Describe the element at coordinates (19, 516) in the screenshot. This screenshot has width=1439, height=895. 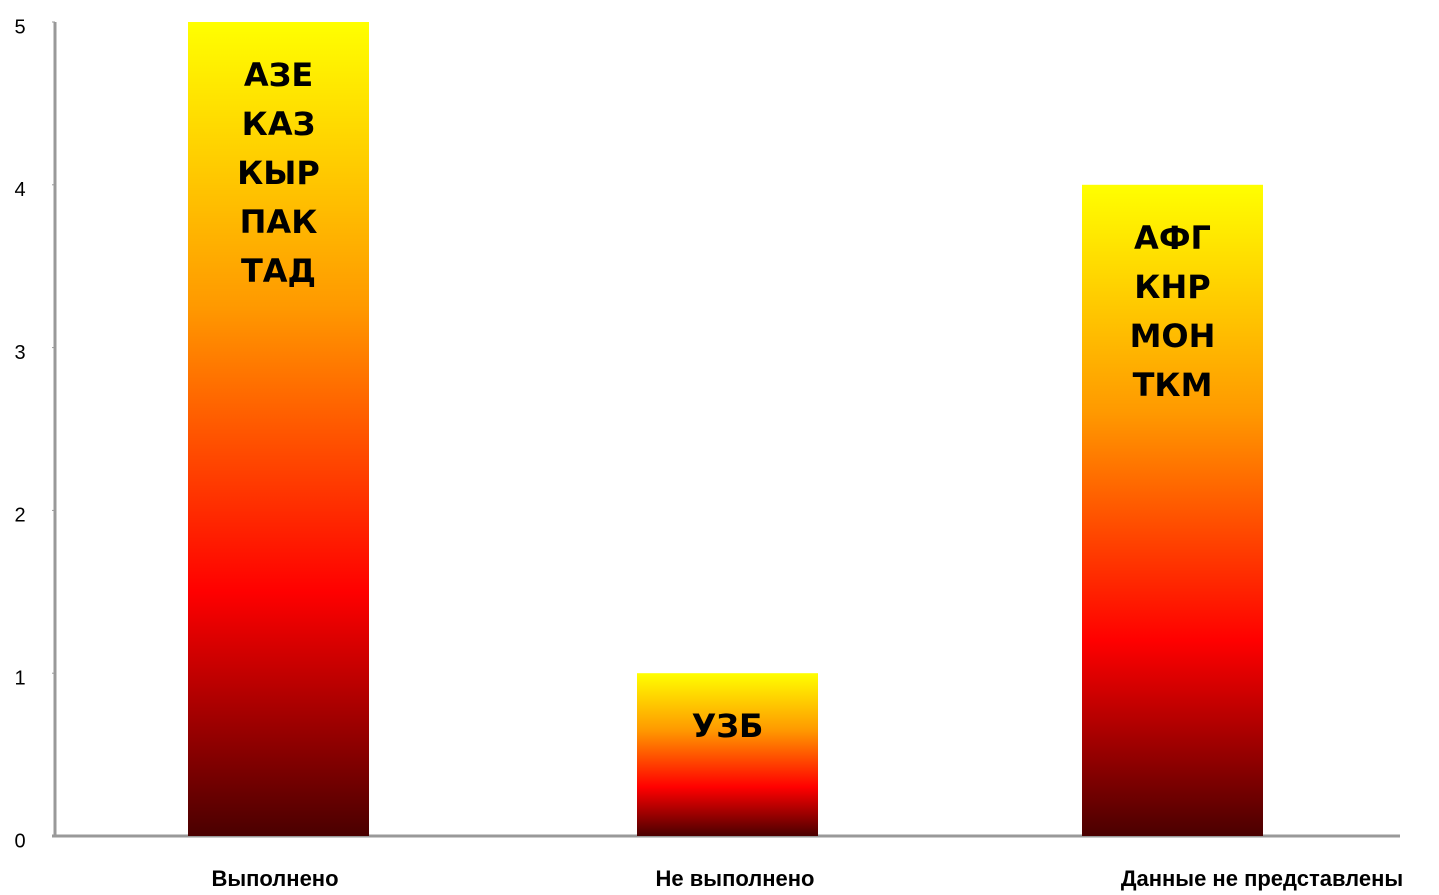
I see `y-tick-label: 2` at that location.